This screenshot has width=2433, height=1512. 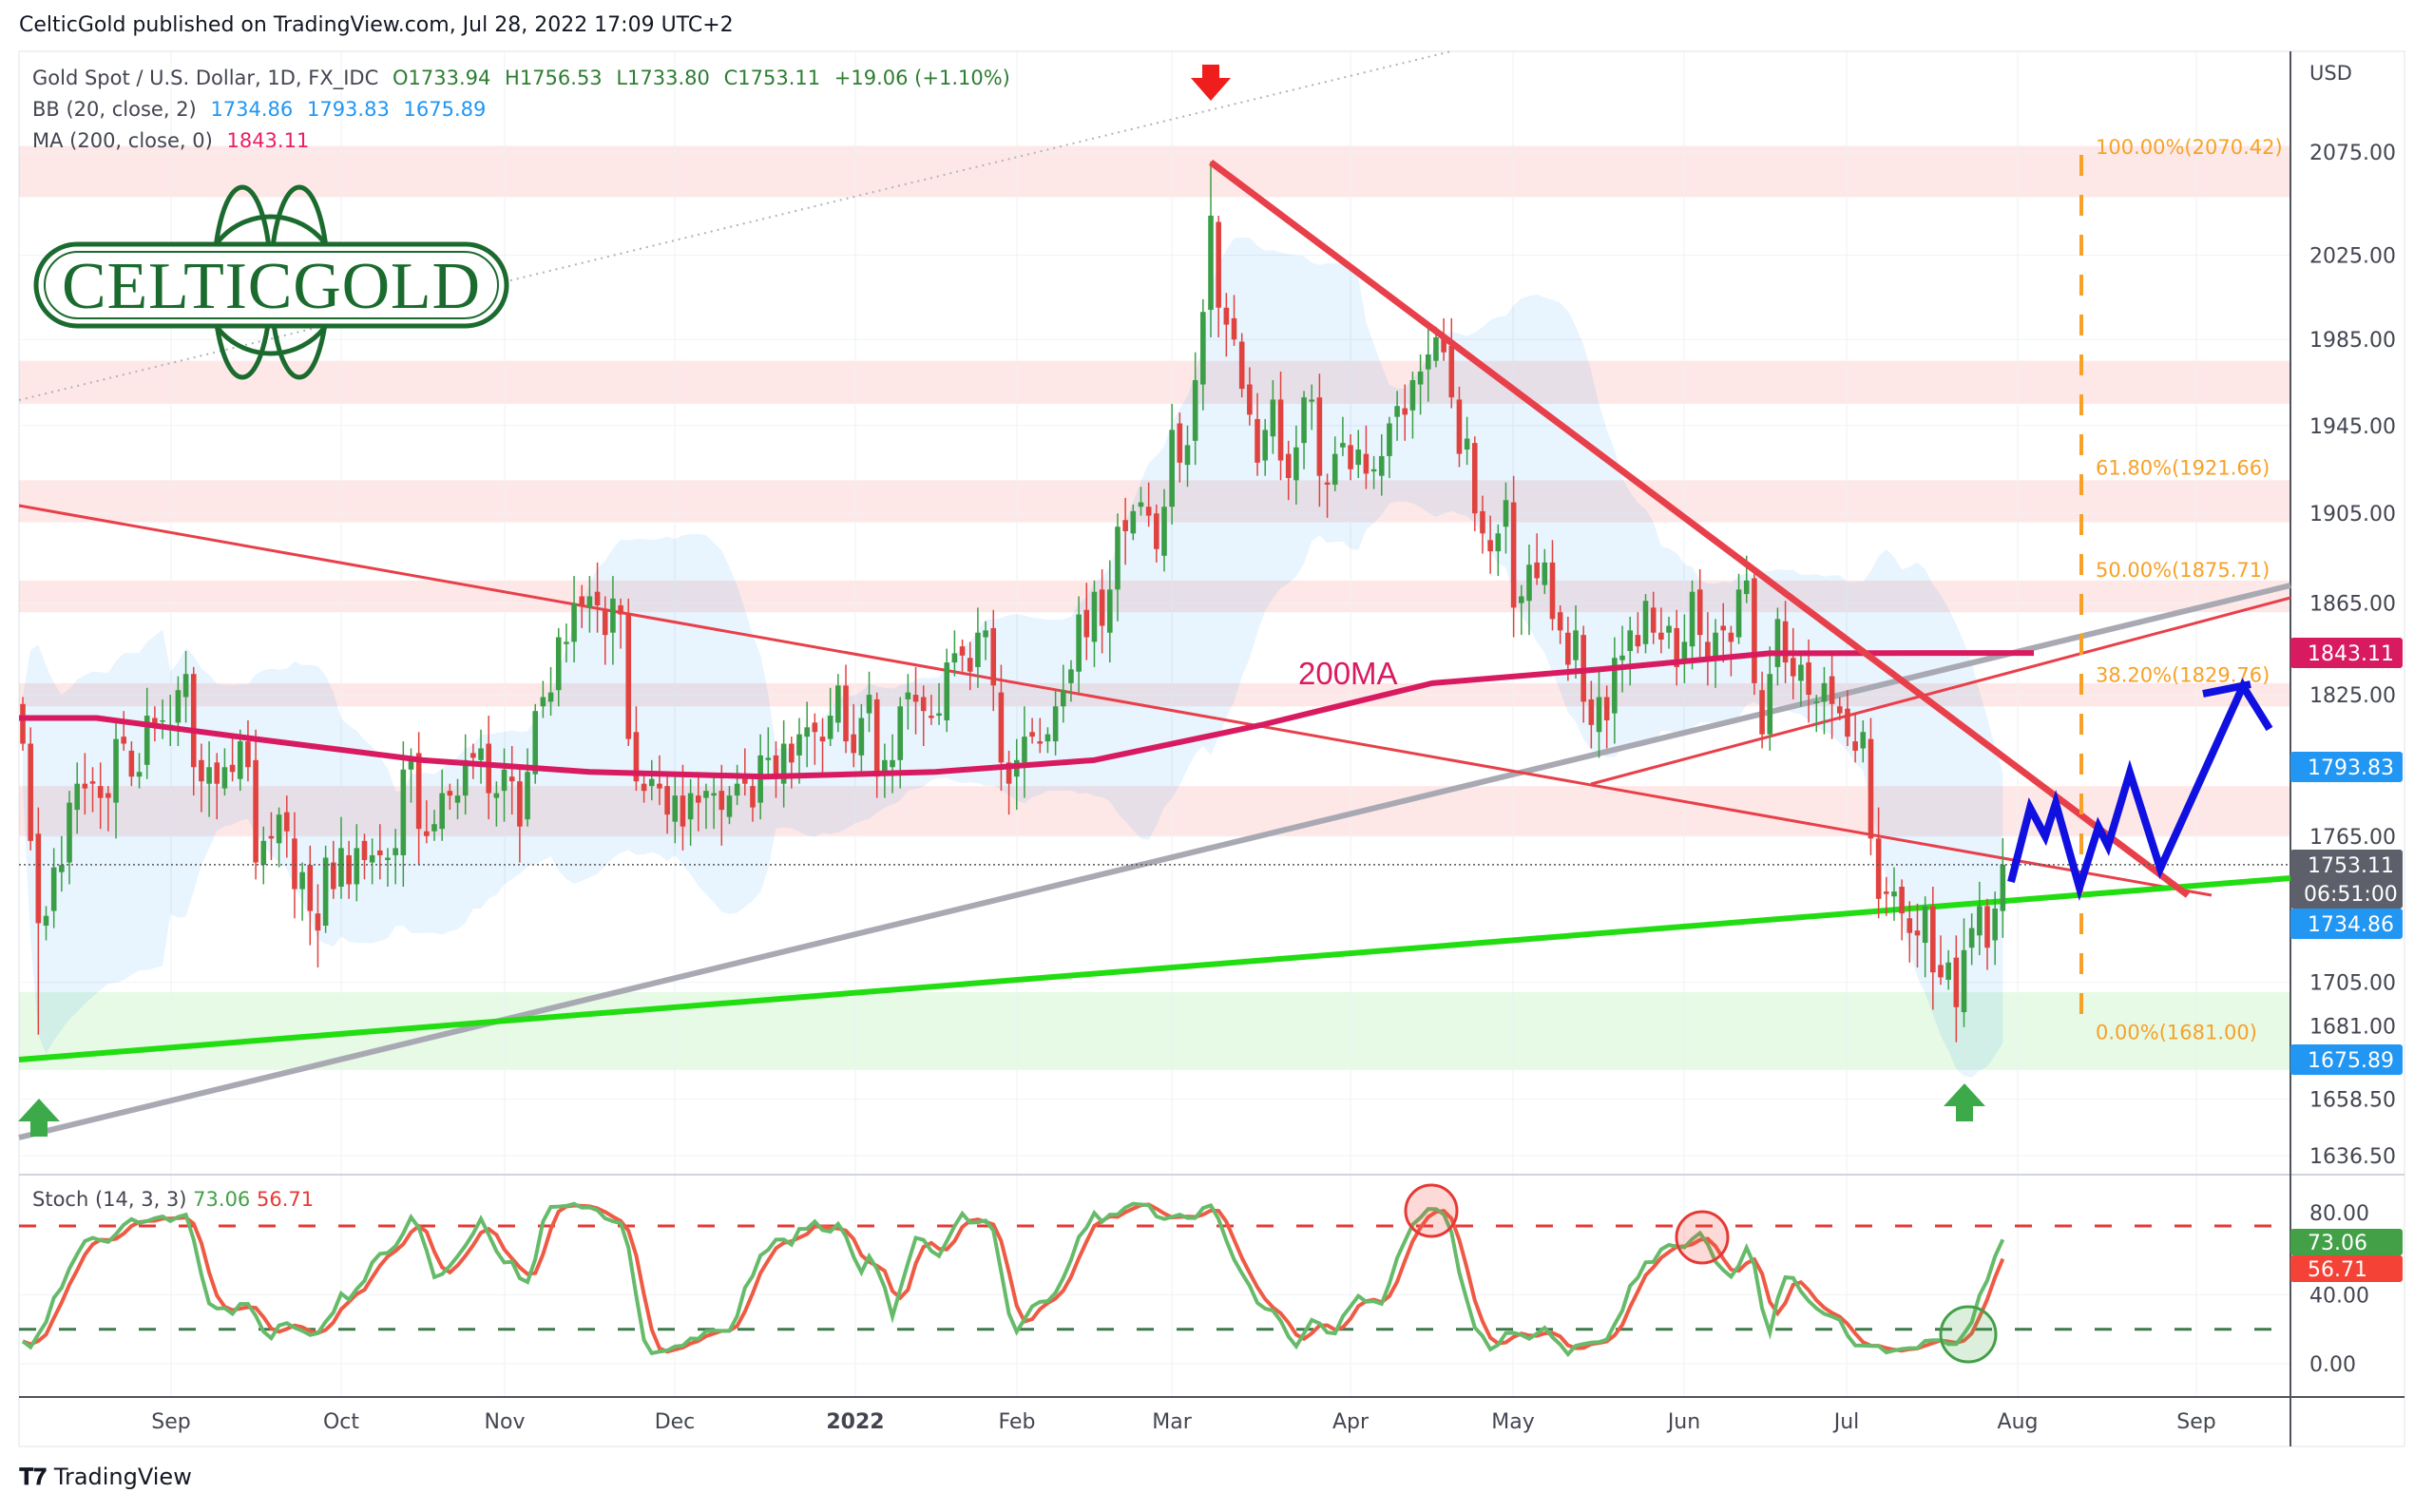 What do you see at coordinates (114, 109) in the screenshot?
I see `bb-label: BB (20, close, 2)` at bounding box center [114, 109].